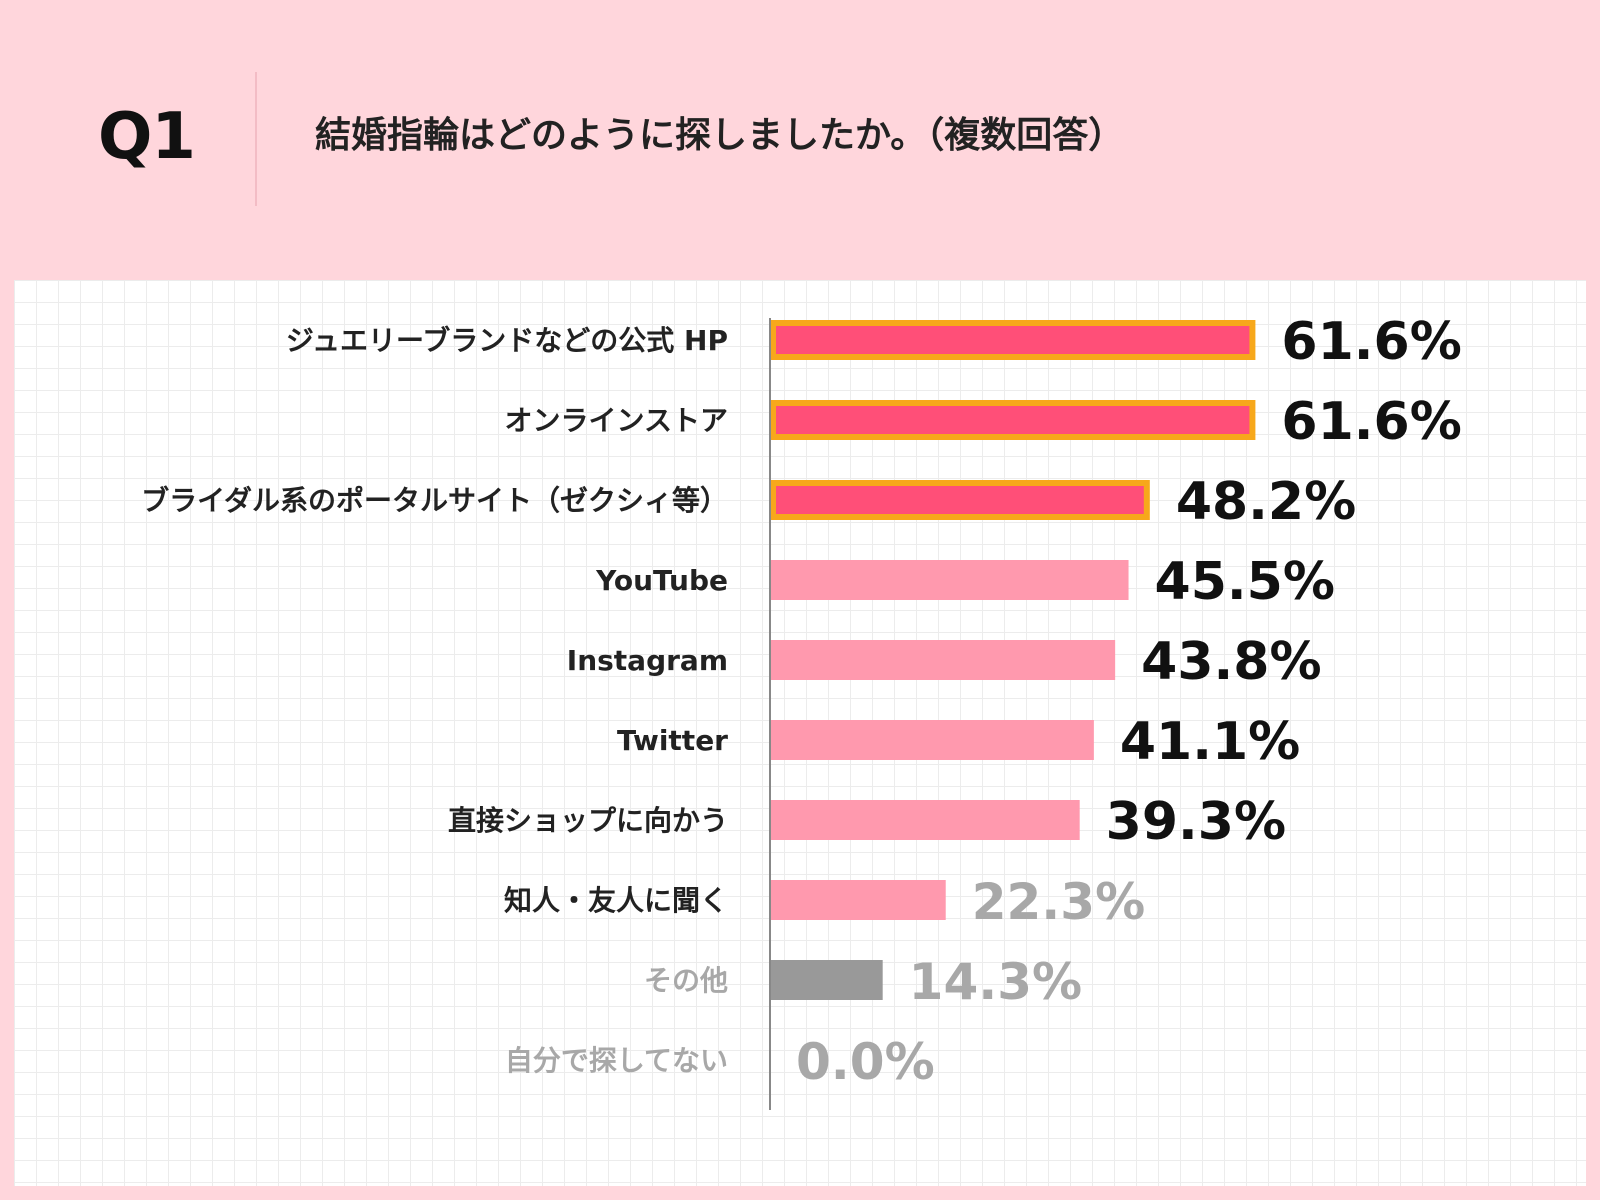 This screenshot has width=1600, height=1200. Describe the element at coordinates (256, 139) in the screenshot. I see `header-divider` at that location.